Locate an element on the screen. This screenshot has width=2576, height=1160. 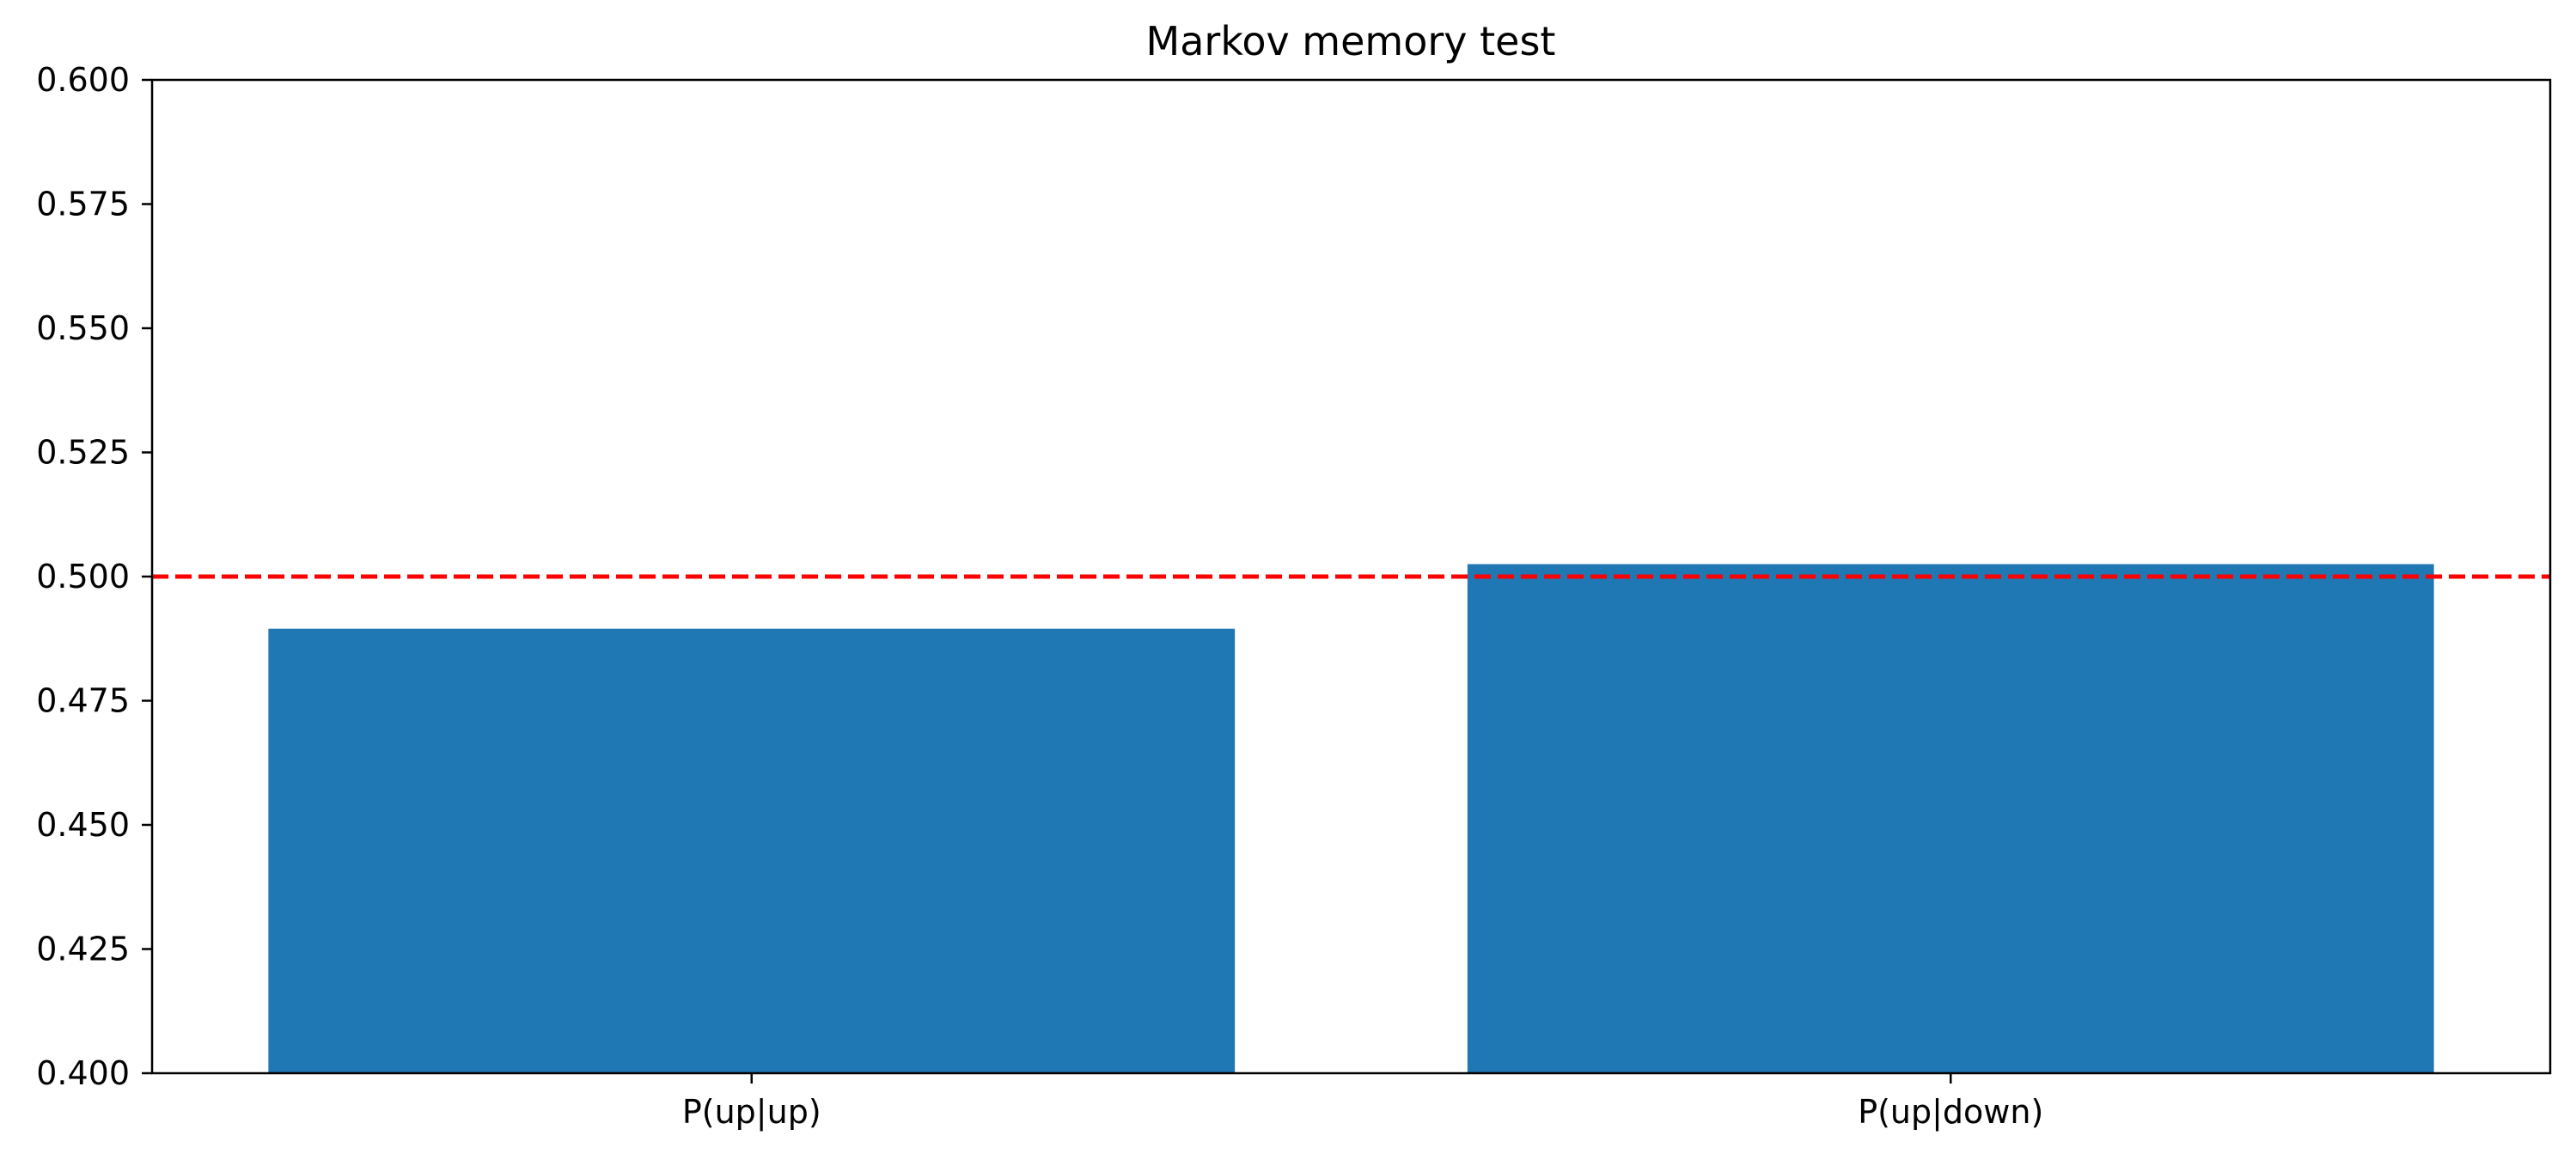
y-tick-label: 0.400 is located at coordinates (83, 1073).